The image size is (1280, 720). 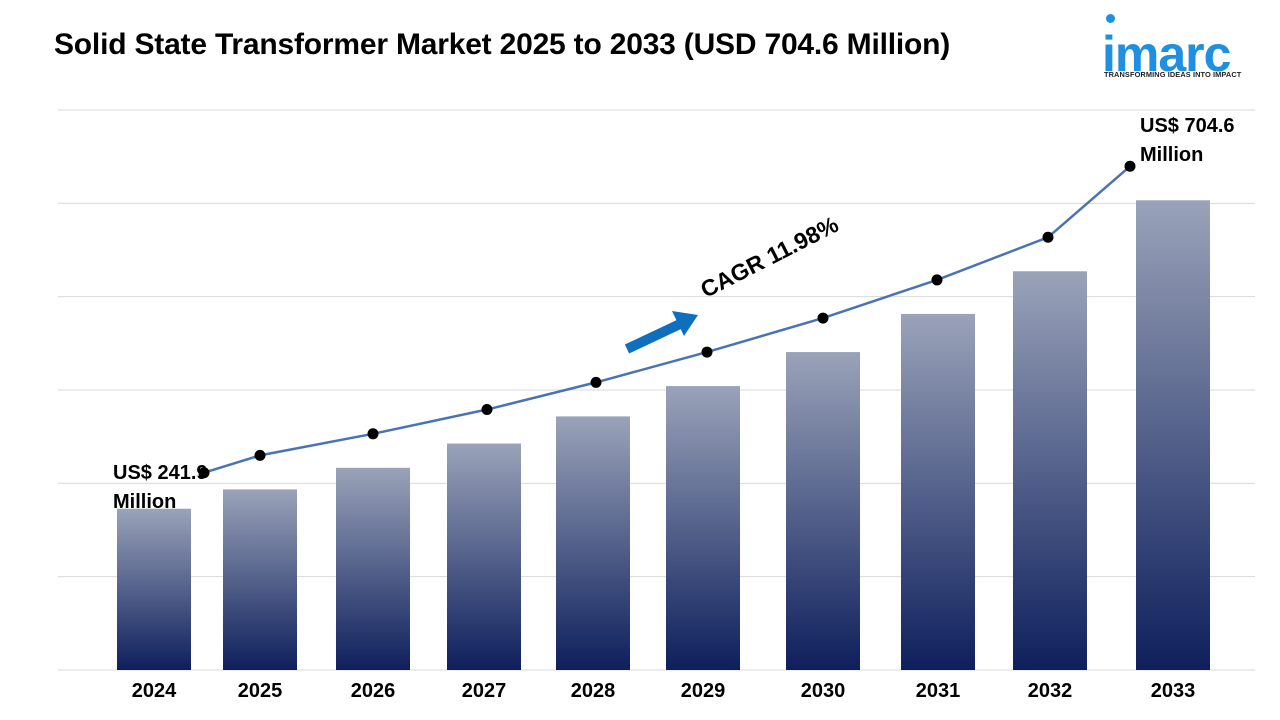 What do you see at coordinates (769, 257) in the screenshot?
I see `cagr-label: CAGR 11.98%` at bounding box center [769, 257].